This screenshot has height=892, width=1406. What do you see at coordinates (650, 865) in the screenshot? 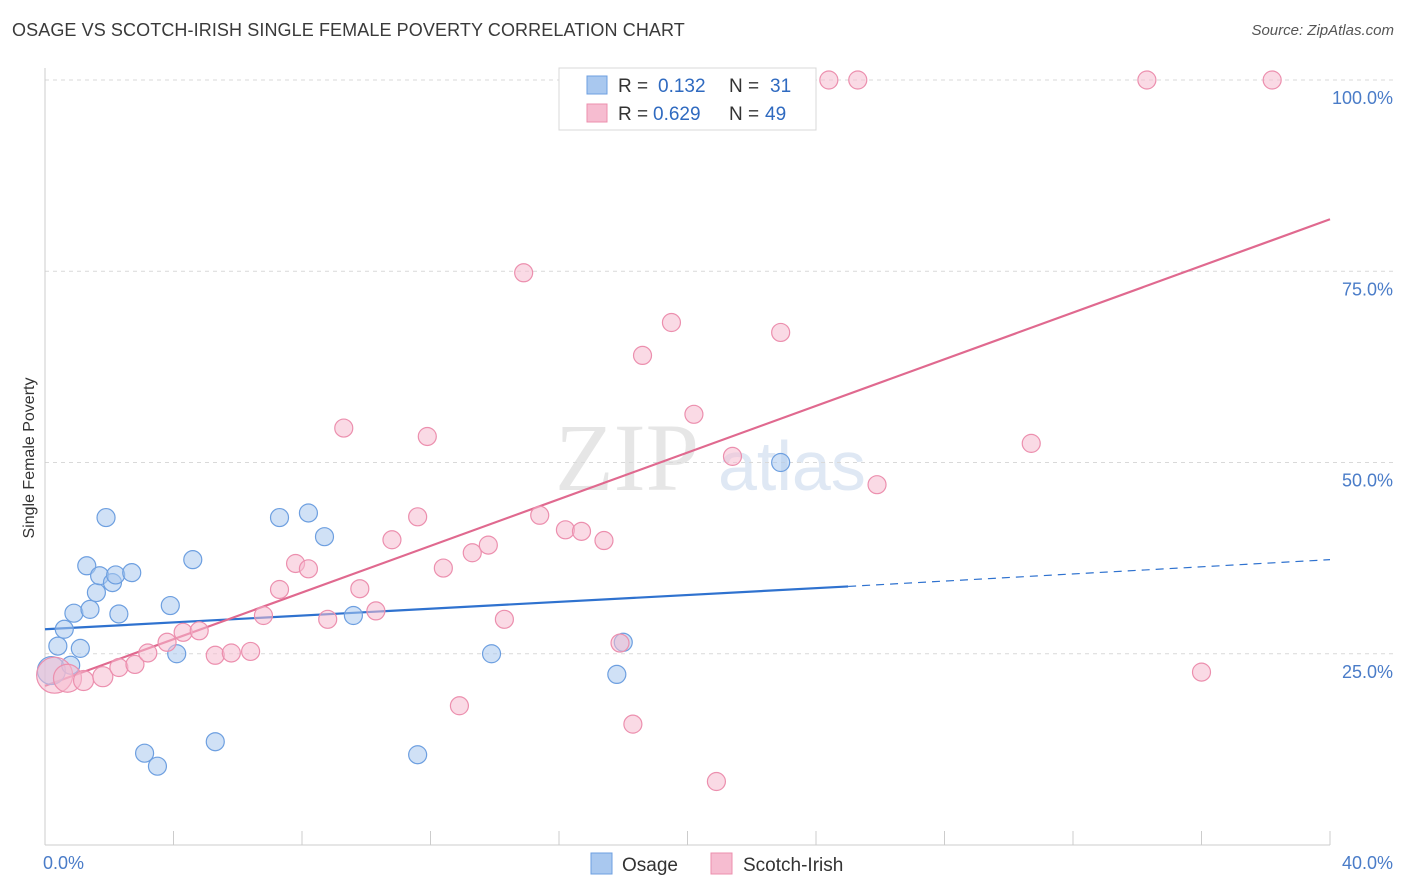
I see `bottom-legend-osage-label: Osage` at bounding box center [650, 865].